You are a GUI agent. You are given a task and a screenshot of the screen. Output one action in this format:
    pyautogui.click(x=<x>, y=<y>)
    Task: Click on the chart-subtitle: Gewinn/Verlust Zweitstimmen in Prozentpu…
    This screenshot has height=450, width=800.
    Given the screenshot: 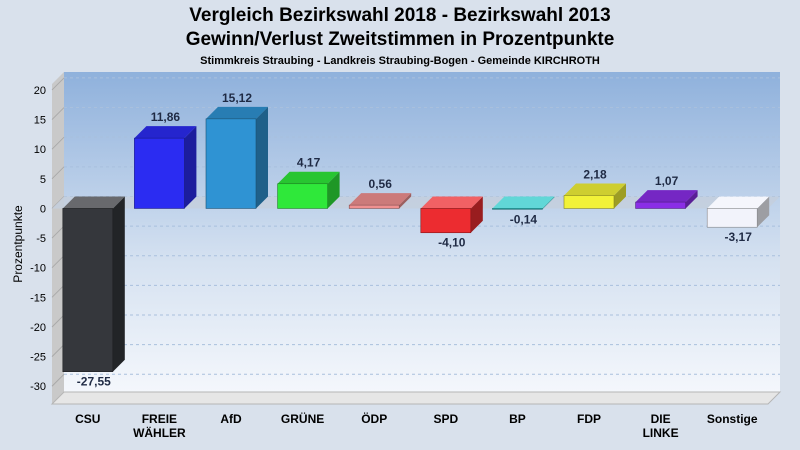 What is the action you would take?
    pyautogui.click(x=400, y=39)
    